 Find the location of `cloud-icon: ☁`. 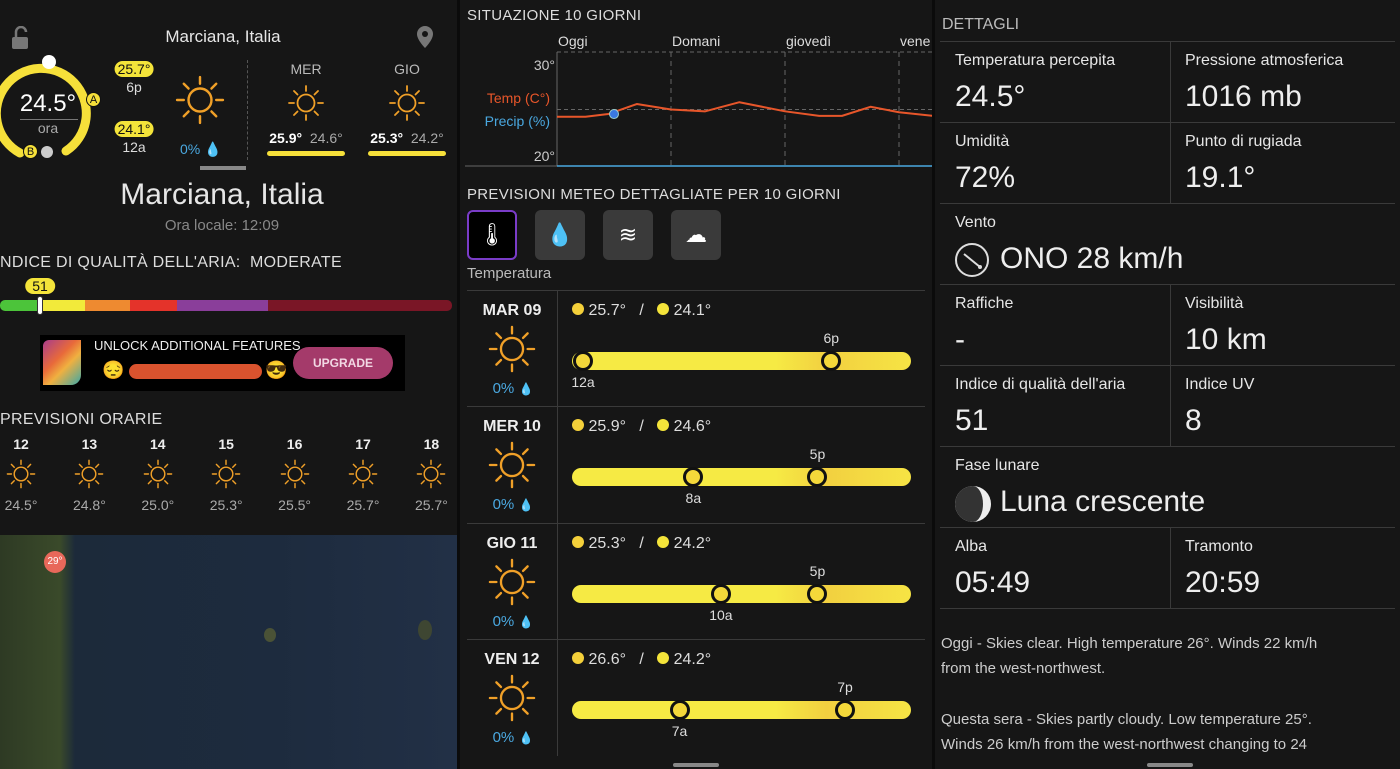

cloud-icon: ☁ is located at coordinates (696, 234).